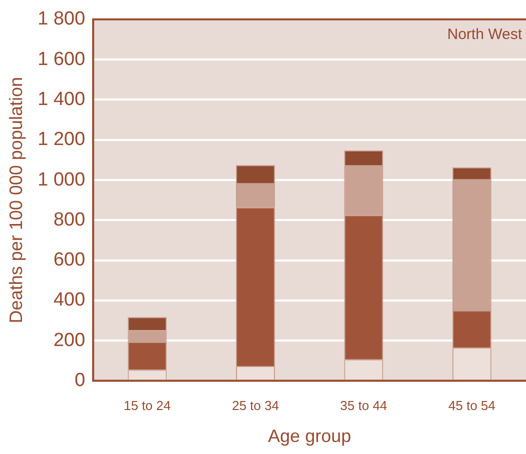  Describe the element at coordinates (16, 200) in the screenshot. I see `y-axis-title: Deaths per 100 000 population` at that location.